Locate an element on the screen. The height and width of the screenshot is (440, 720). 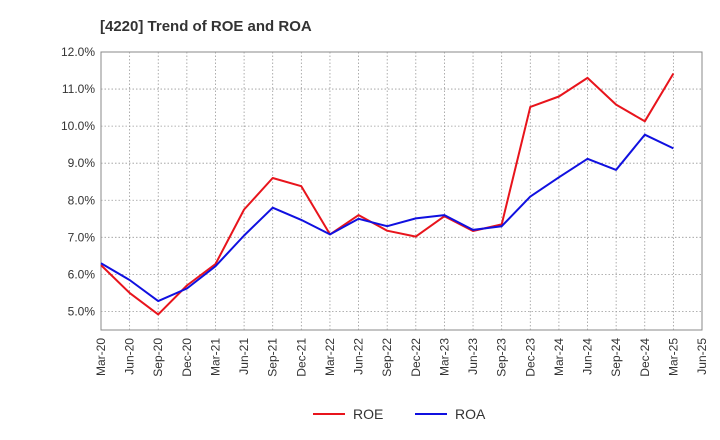
x-tick-label: Sep-21 is located at coordinates (273, 357).